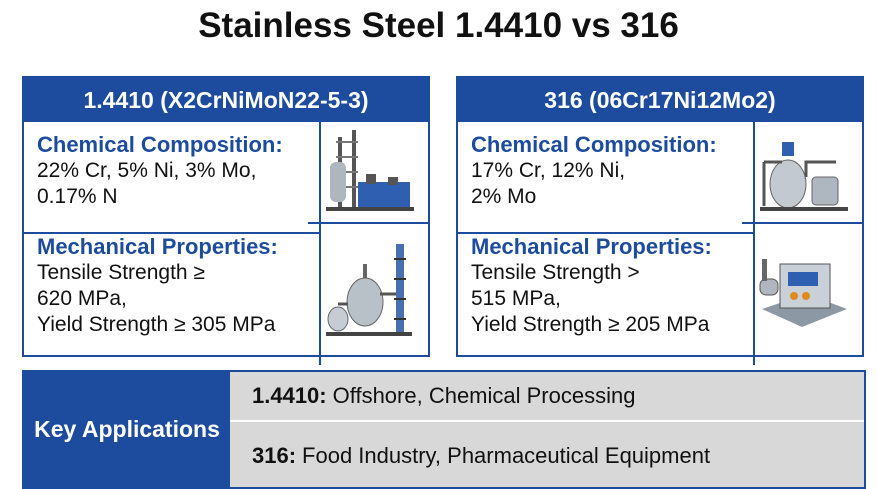 This screenshot has height=489, width=877. What do you see at coordinates (504, 196) in the screenshot?
I see `text-line: 2% Mo` at bounding box center [504, 196].